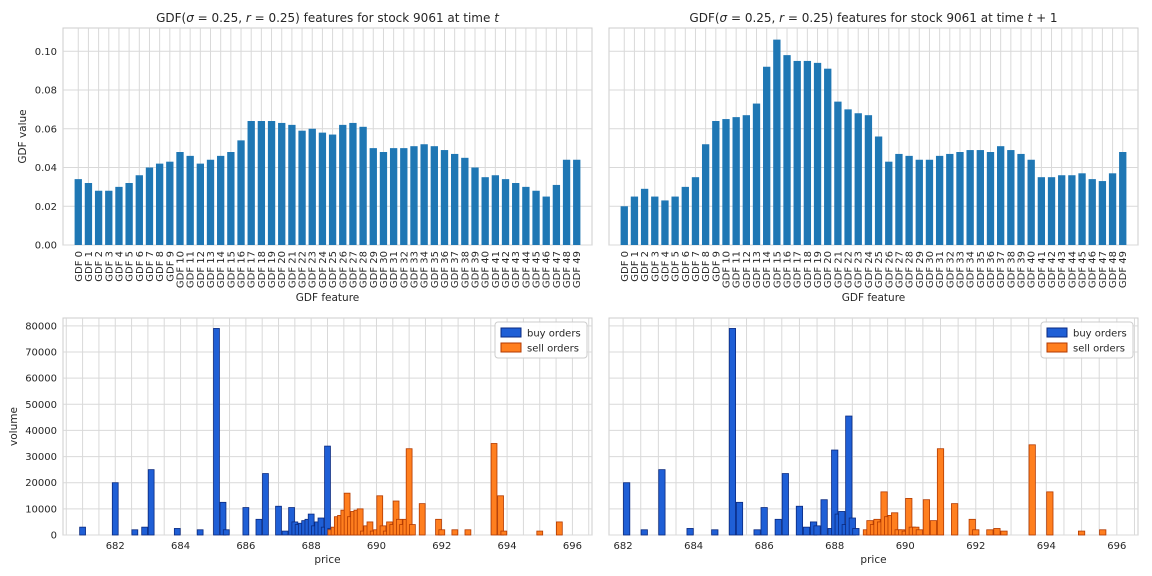 The height and width of the screenshot is (576, 1152). Describe the element at coordinates (311, 546) in the screenshot. I see `x-tick-label: 688` at that location.